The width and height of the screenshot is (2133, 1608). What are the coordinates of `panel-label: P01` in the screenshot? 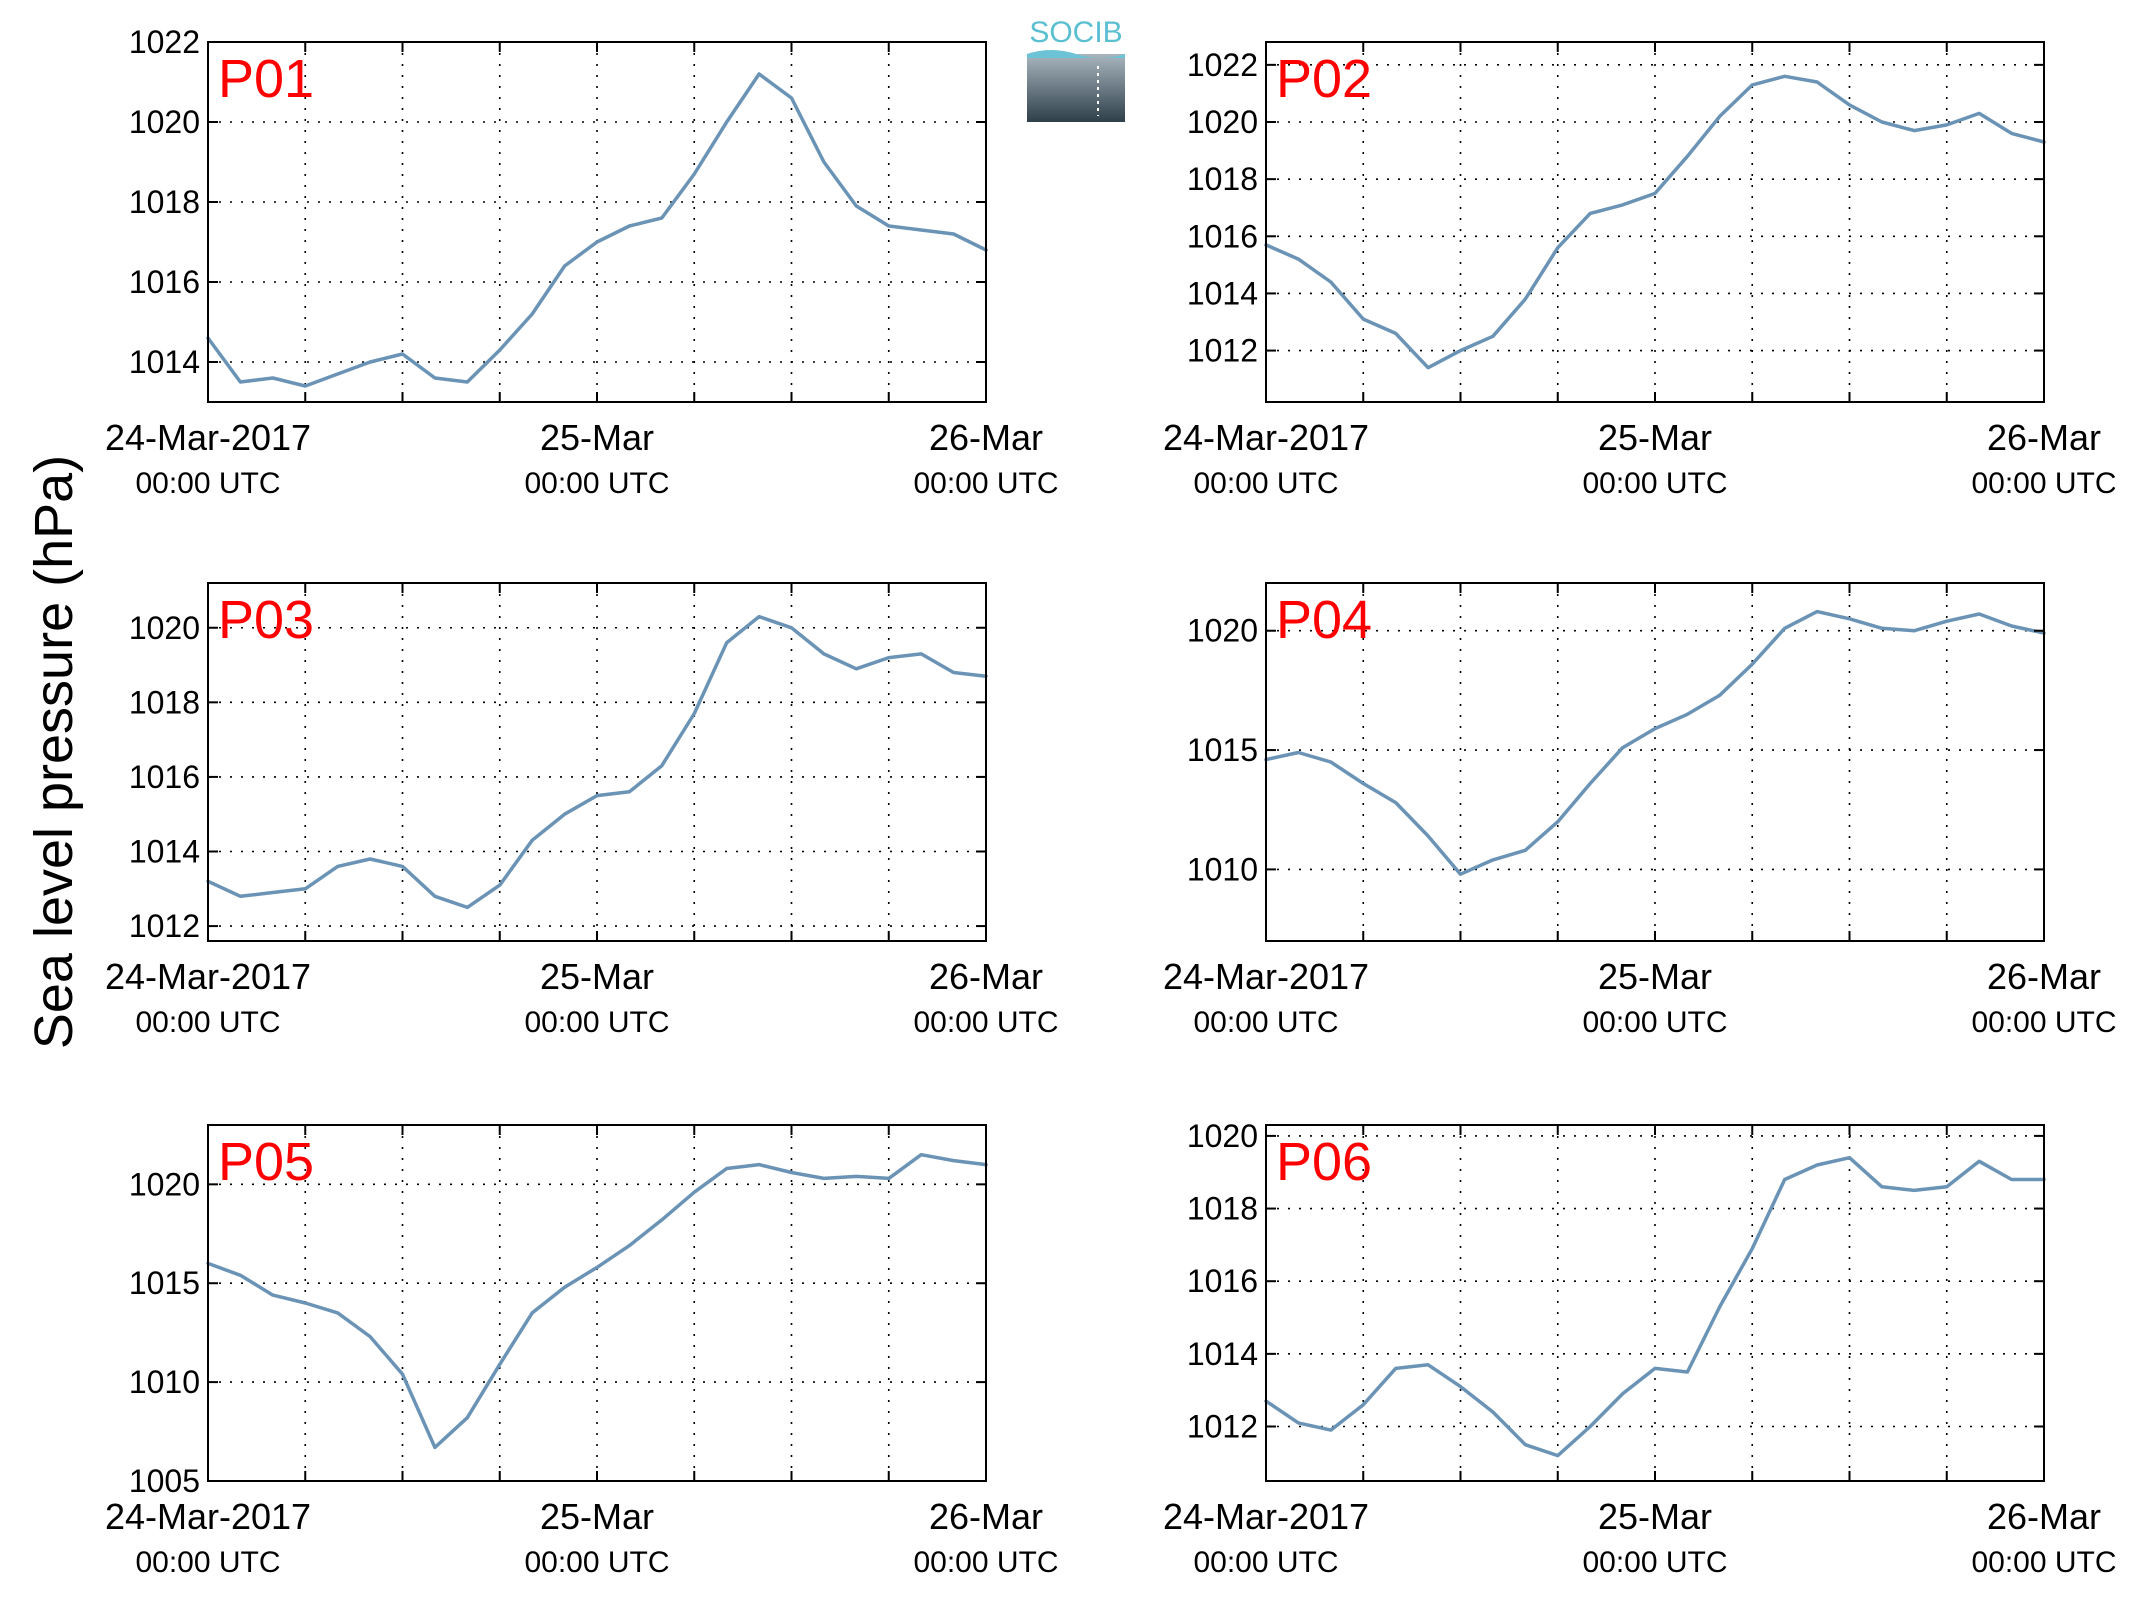 It's located at (266, 79).